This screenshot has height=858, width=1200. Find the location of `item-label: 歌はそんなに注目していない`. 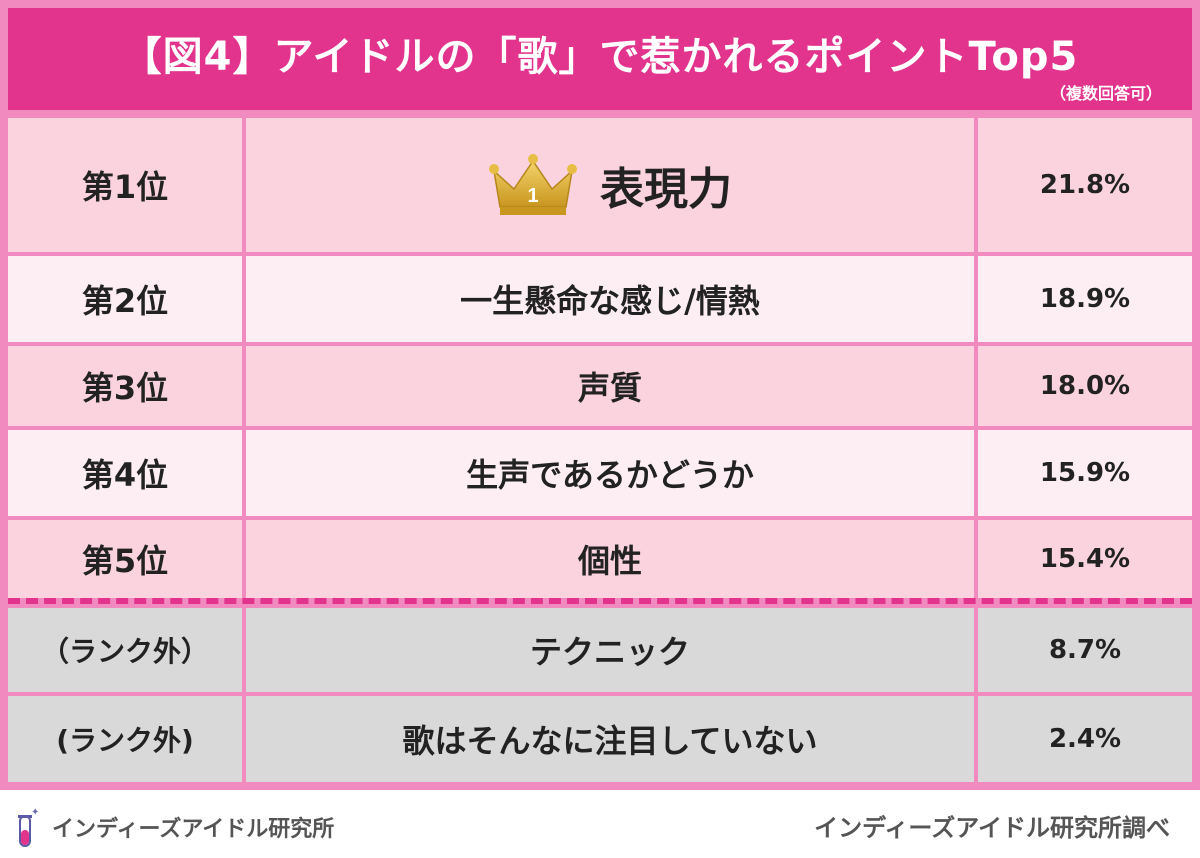

item-label: 歌はそんなに注目していない is located at coordinates (610, 739).